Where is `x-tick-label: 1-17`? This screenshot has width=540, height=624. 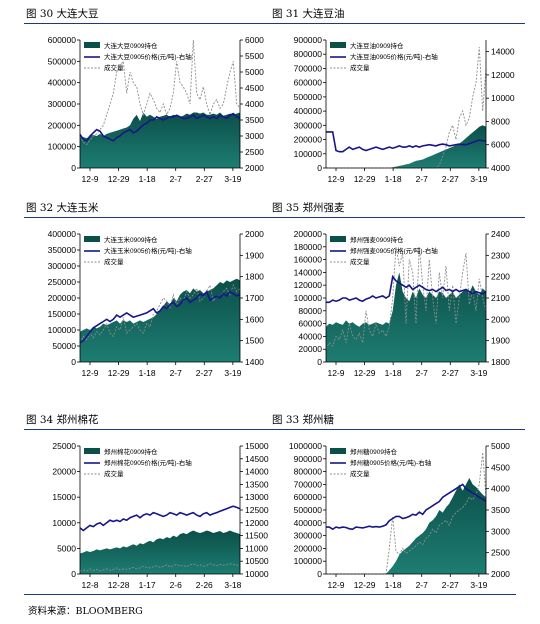
x-tick-label: 1-17 is located at coordinates (147, 585).